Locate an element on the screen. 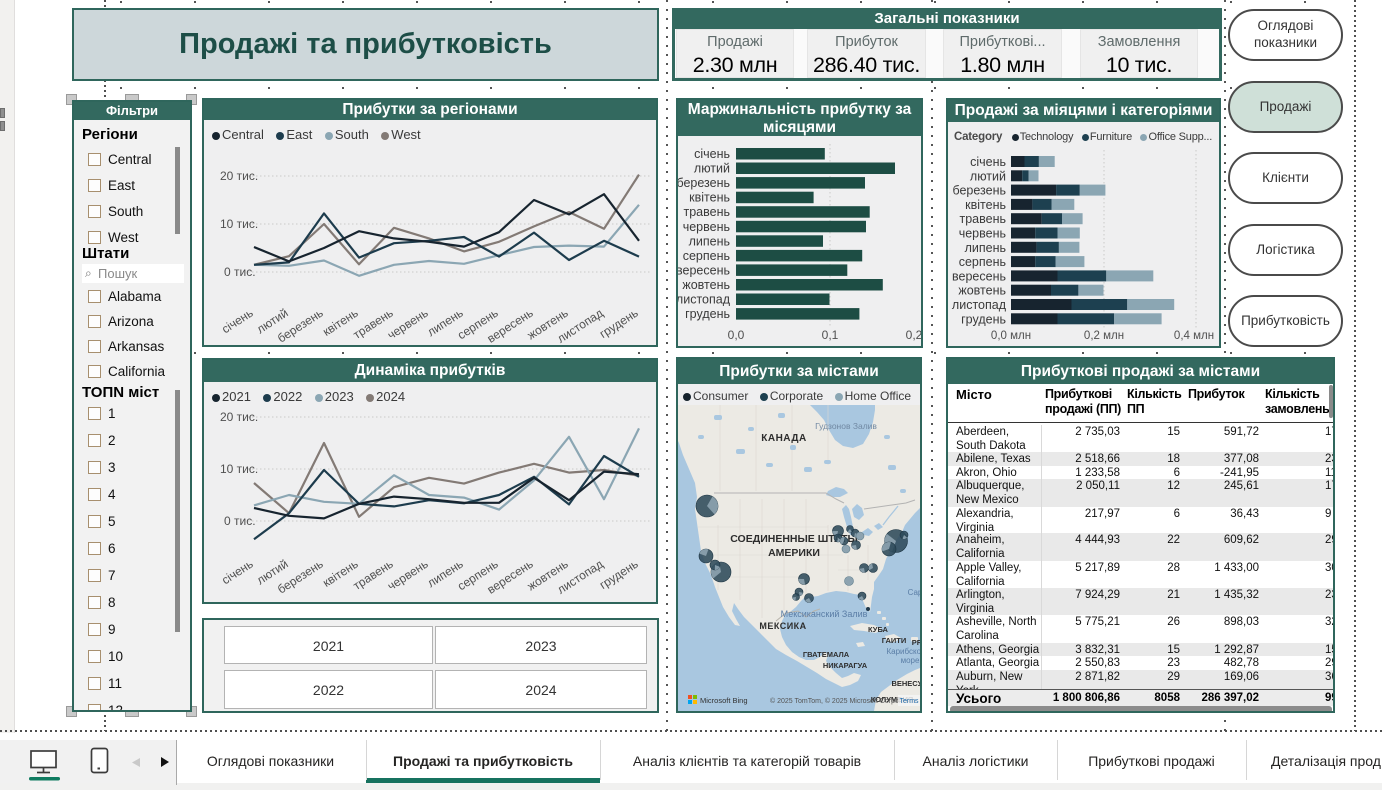  svg-text: 0,1 is located at coordinates (830, 335).